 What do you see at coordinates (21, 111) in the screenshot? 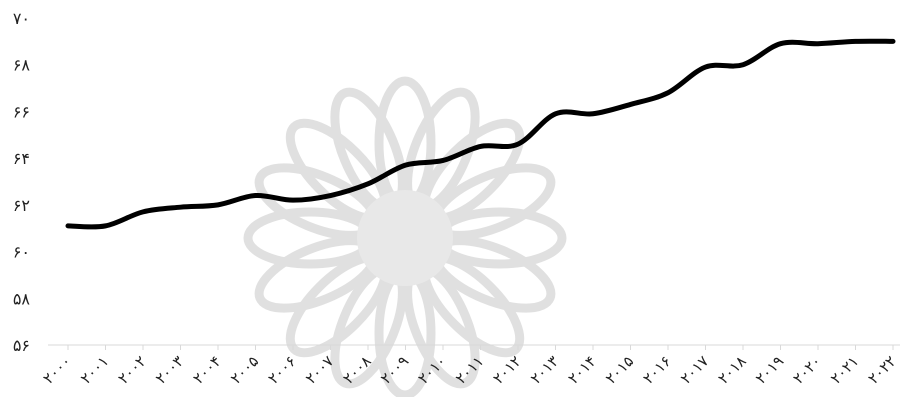
I see `y-tick-label: ۶۶` at bounding box center [21, 111].